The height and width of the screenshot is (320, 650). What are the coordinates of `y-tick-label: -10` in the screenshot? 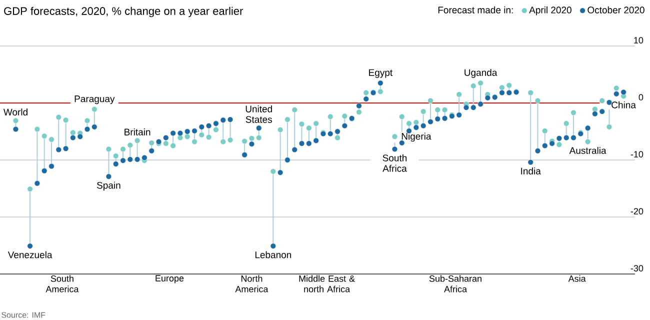 It's located at (637, 154).